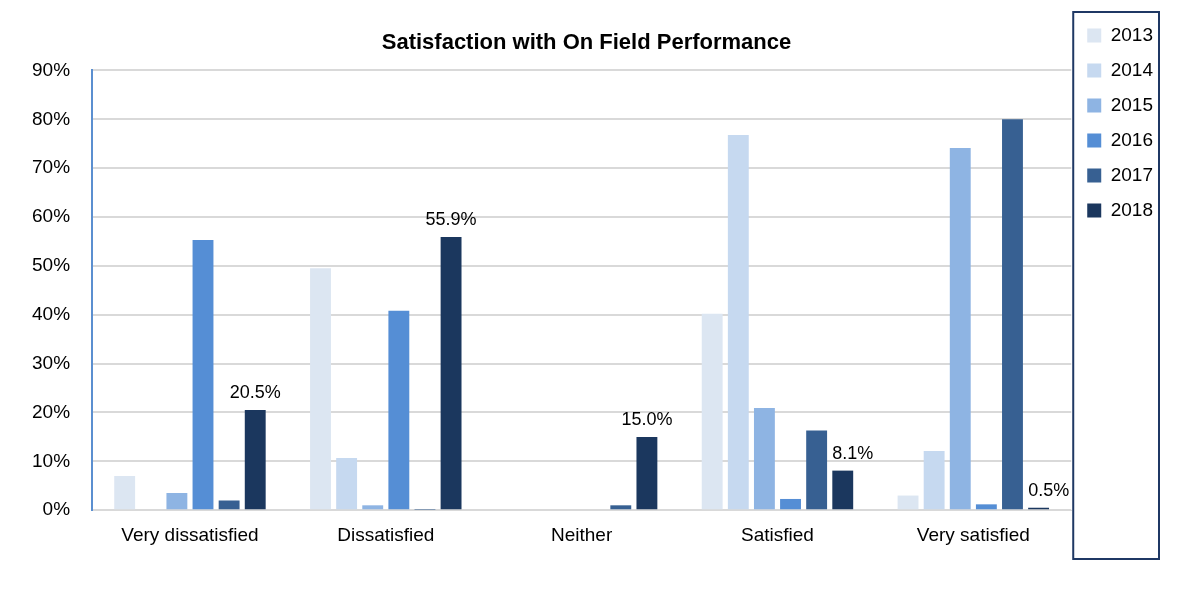  I want to click on data-label: 20.5%, so click(255, 391).